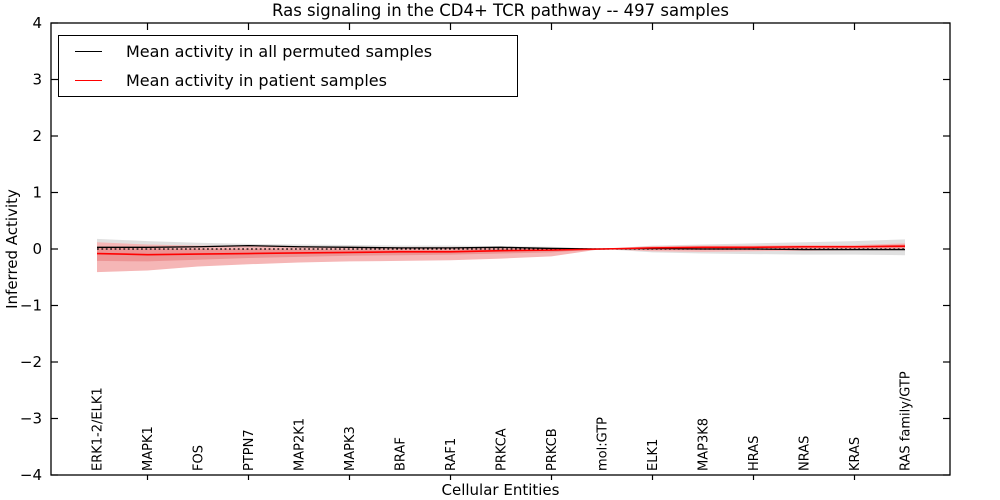 This screenshot has width=1000, height=500. What do you see at coordinates (37, 193) in the screenshot?
I see `y-tick-label: 1` at bounding box center [37, 193].